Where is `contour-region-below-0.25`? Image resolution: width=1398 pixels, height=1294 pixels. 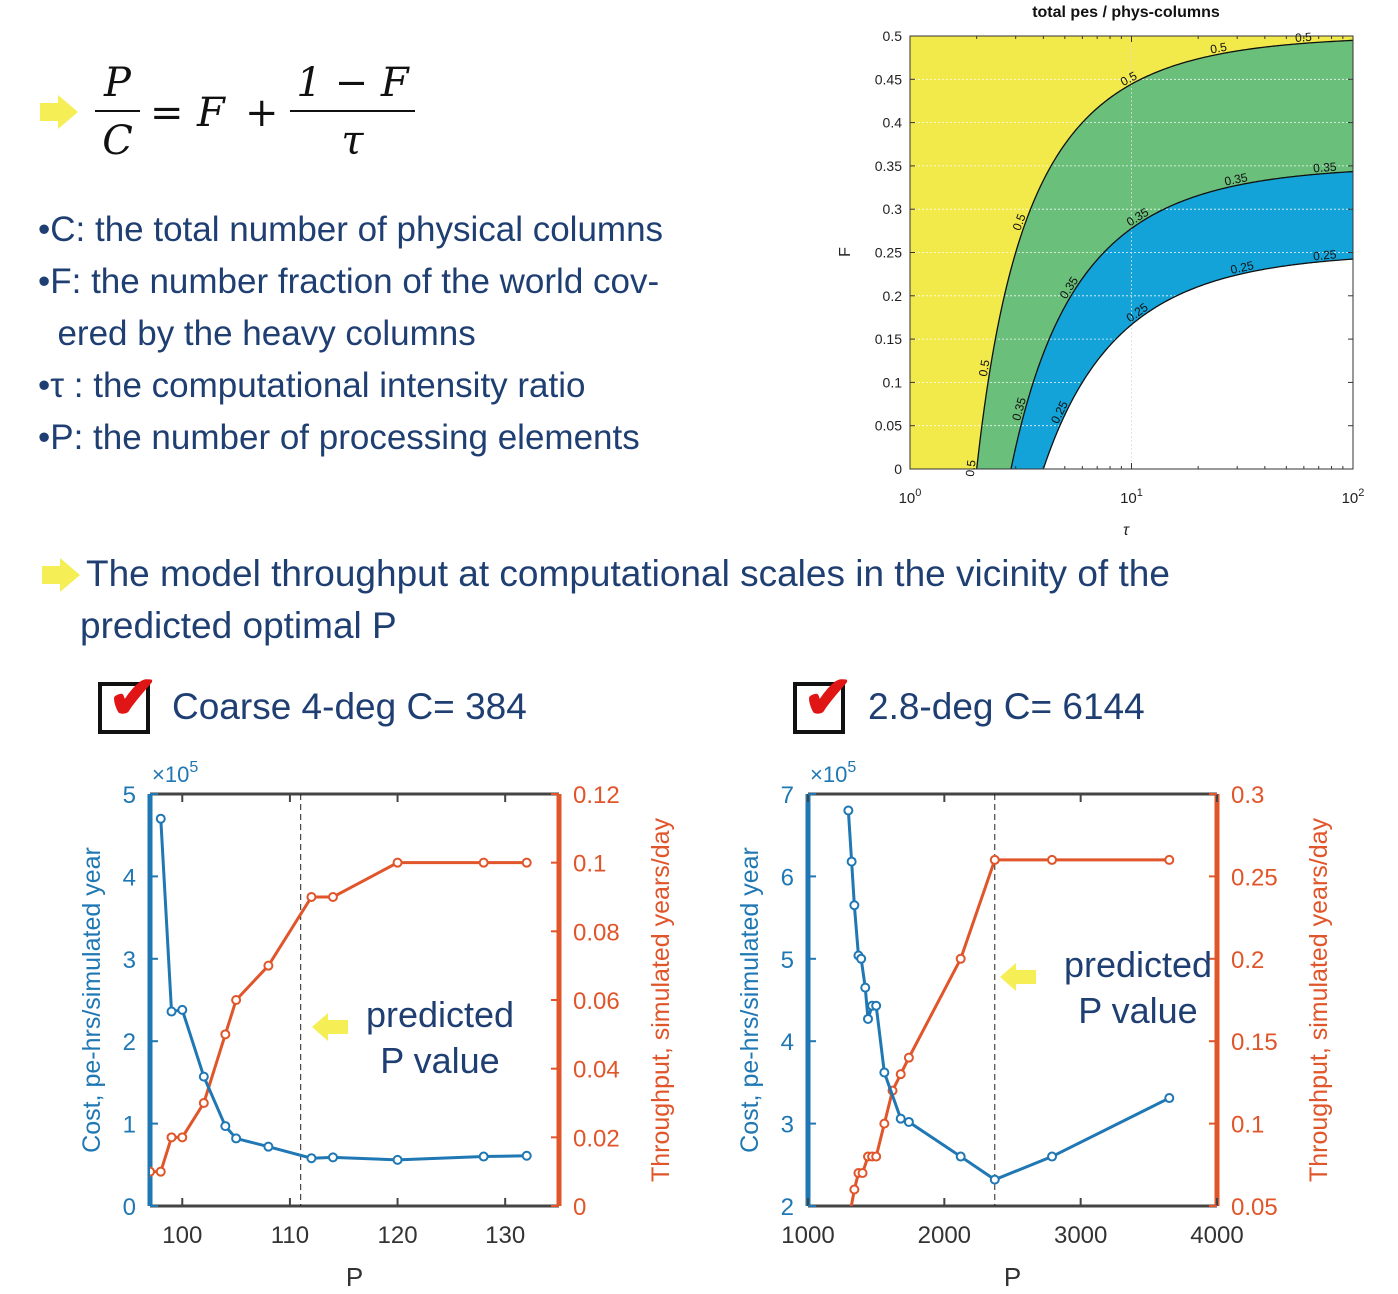
contour-region-below-0.25 is located at coordinates (1198, 364).